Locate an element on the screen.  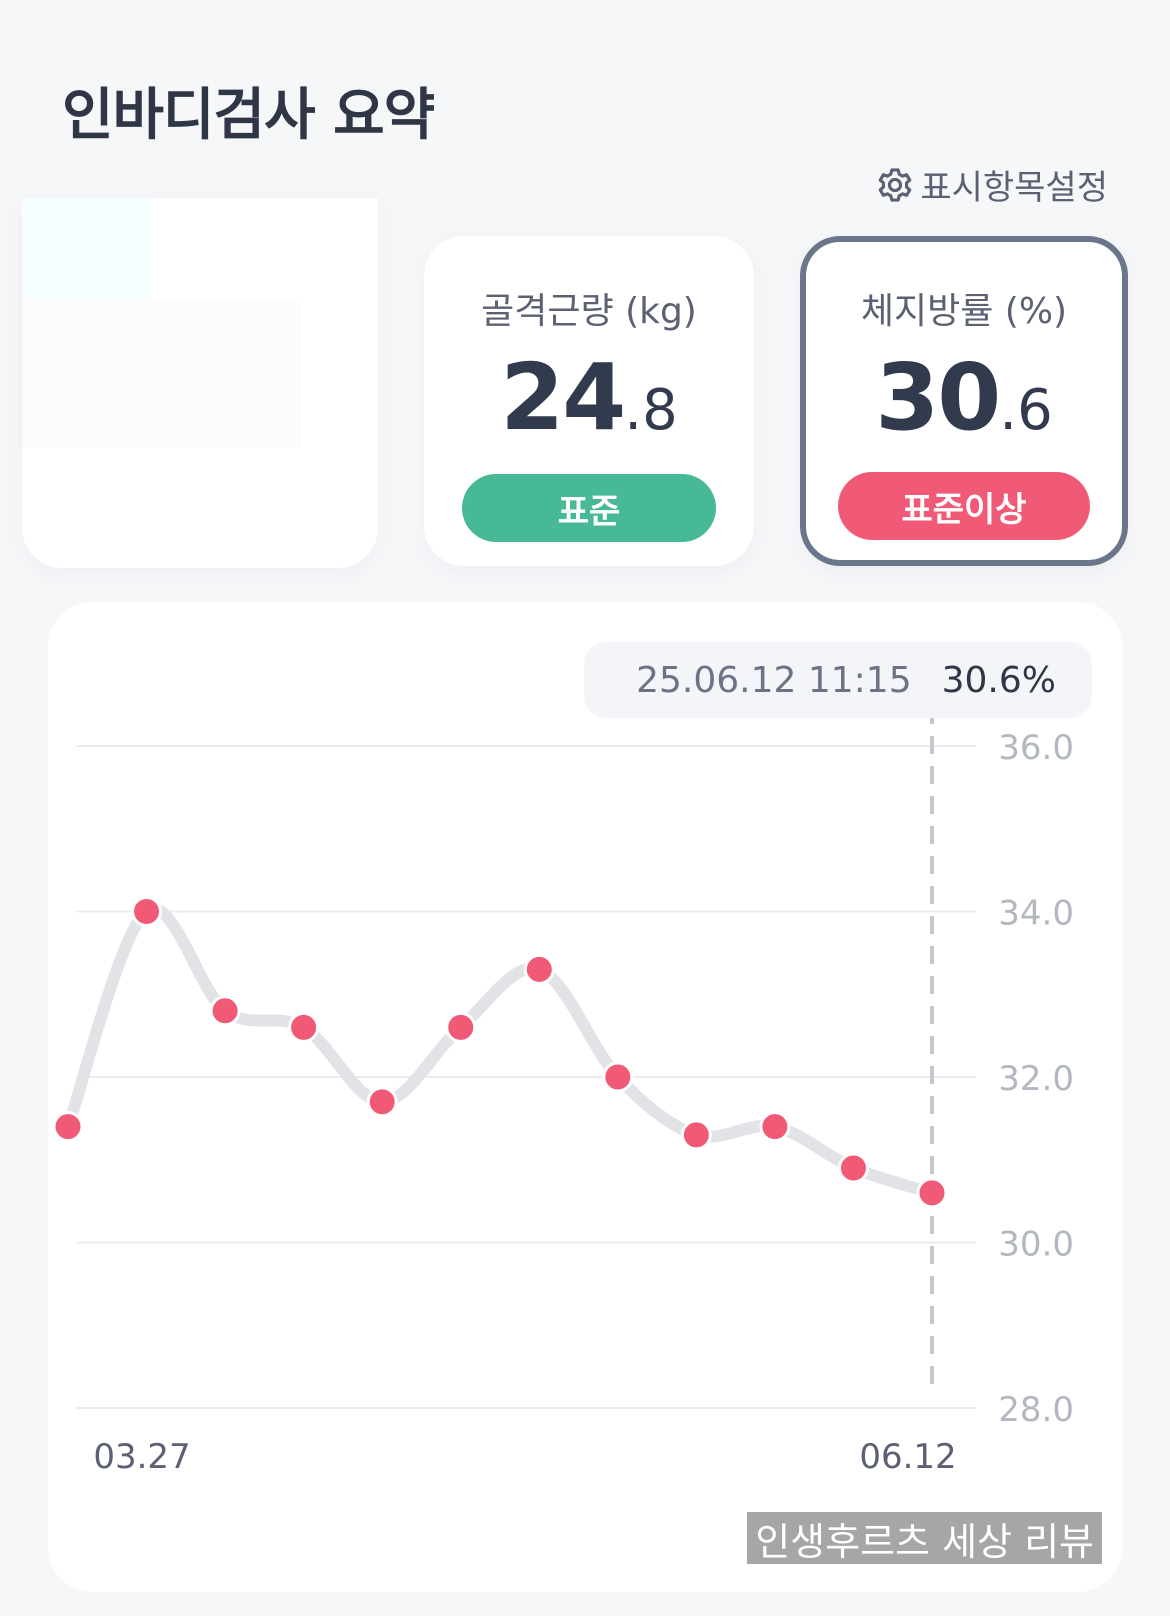
tooltip-date: 25.06.12 11:15 is located at coordinates (774, 680).